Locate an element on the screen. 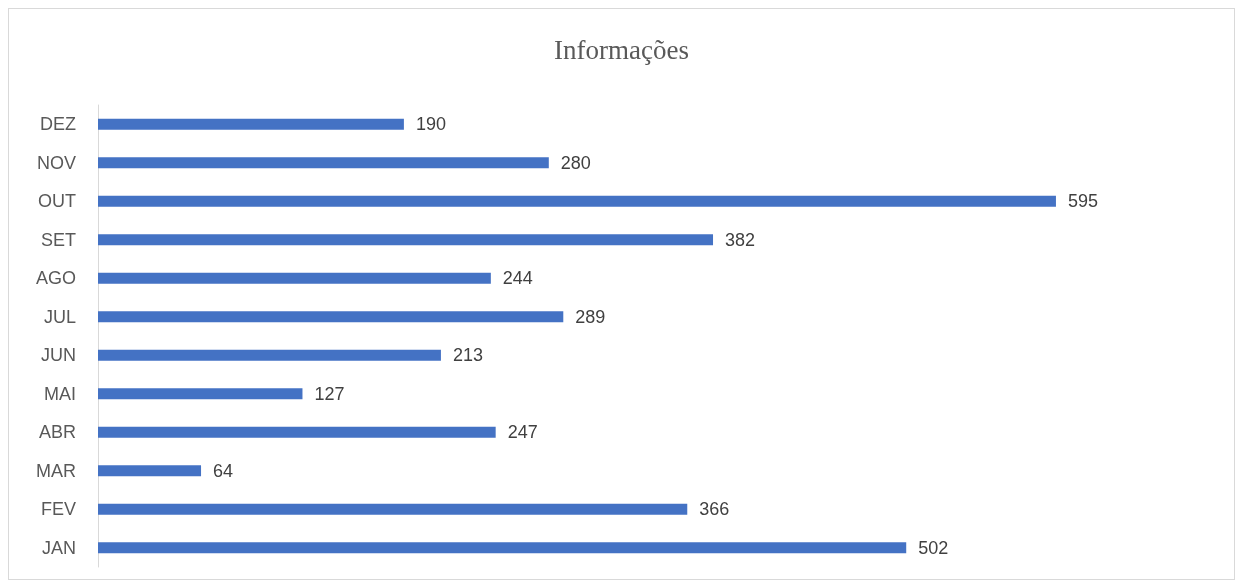 The width and height of the screenshot is (1243, 588). y-tick-label: ABR is located at coordinates (57, 432).